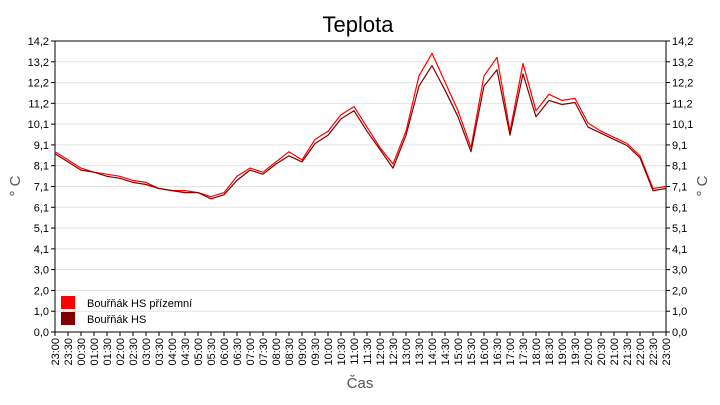 The height and width of the screenshot is (405, 720). Describe the element at coordinates (360, 383) in the screenshot. I see `x-axis-label: Čas` at that location.